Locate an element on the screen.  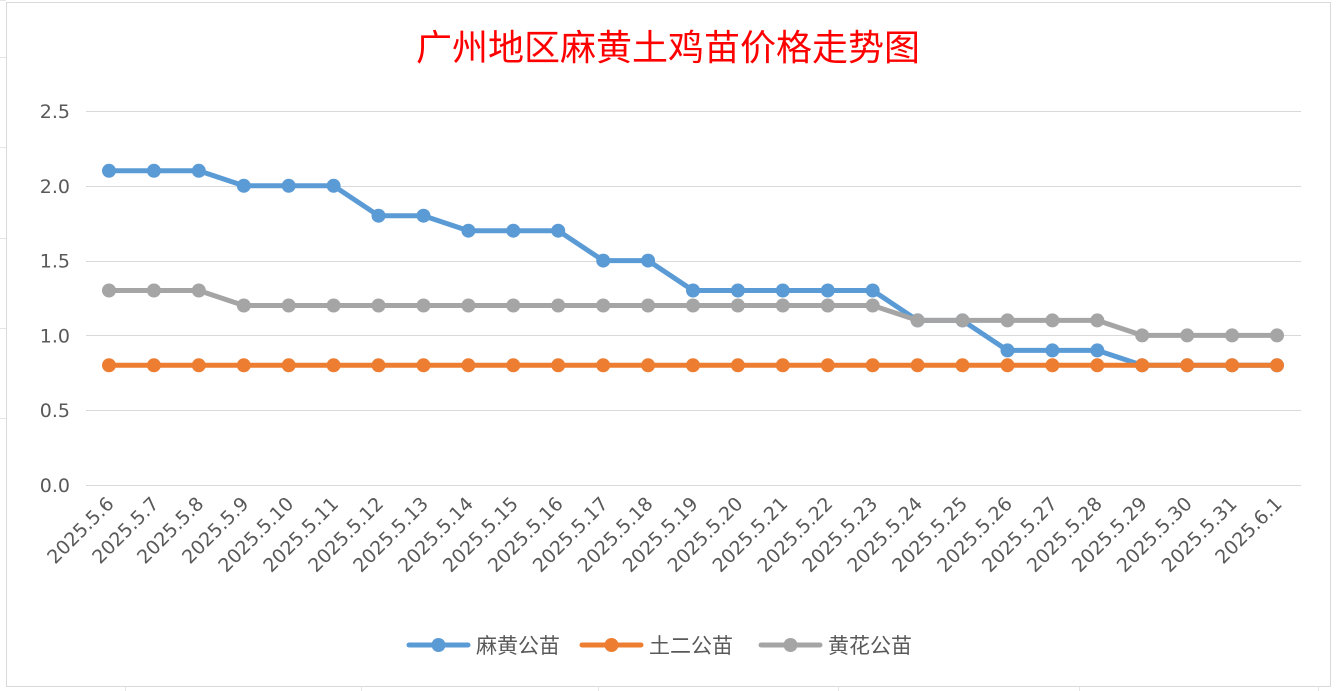
legend-label: 黄花公苗 is located at coordinates (870, 646).